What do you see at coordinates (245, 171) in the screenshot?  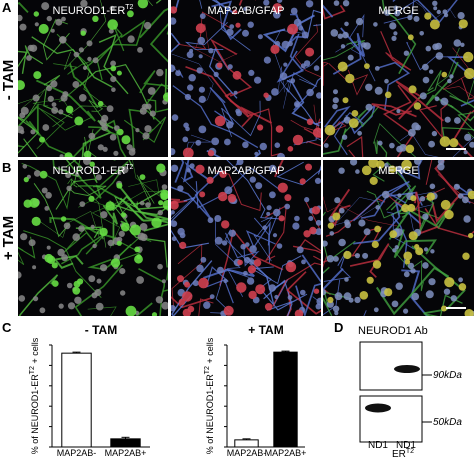 I see `image-label: MAP2AB/GFAP` at bounding box center [245, 171].